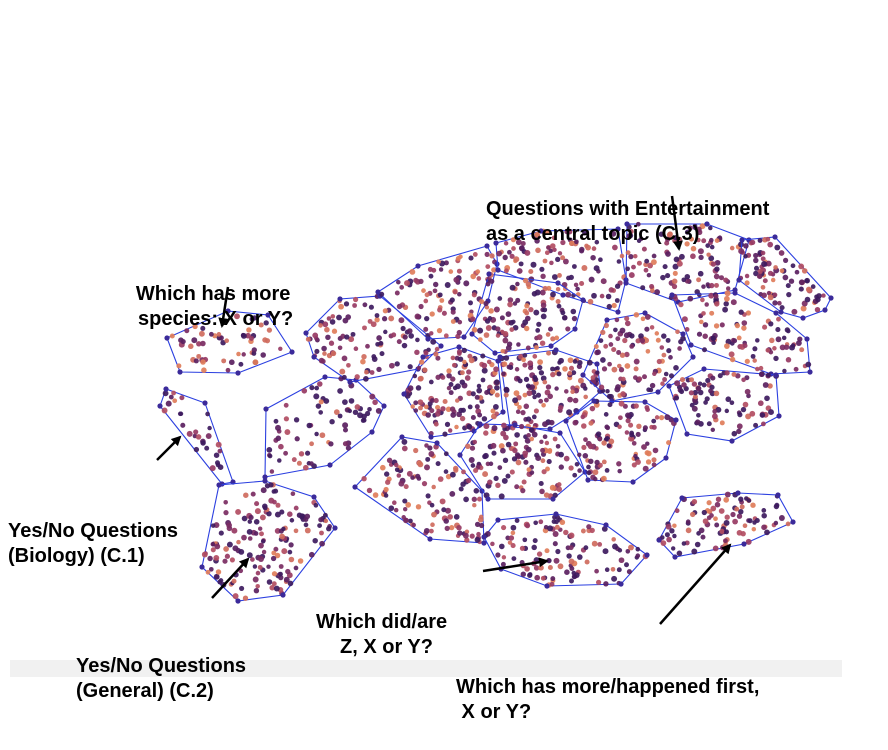 This screenshot has height=750, width=888. What do you see at coordinates (382, 634) in the screenshot?
I see `label-which-did-cluster: Which did/are Z, X or Y?` at bounding box center [382, 634].